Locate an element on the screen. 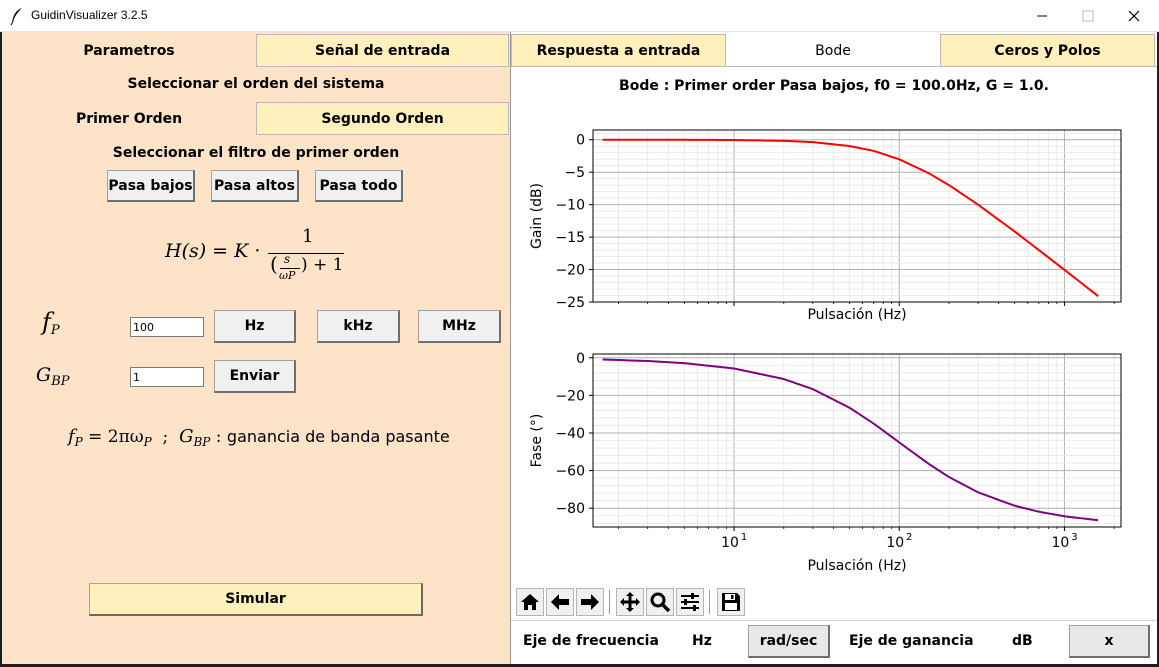 This screenshot has width=1159, height=667. toolbar-separator is located at coordinates (709, 602).